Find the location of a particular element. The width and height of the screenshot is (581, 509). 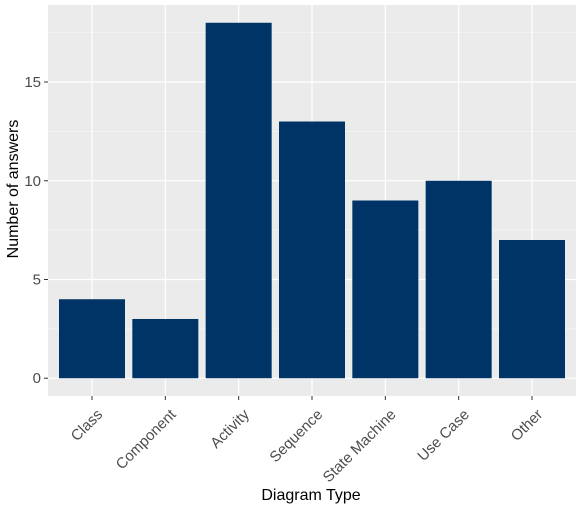

x-tick-label: Component is located at coordinates (146, 439).